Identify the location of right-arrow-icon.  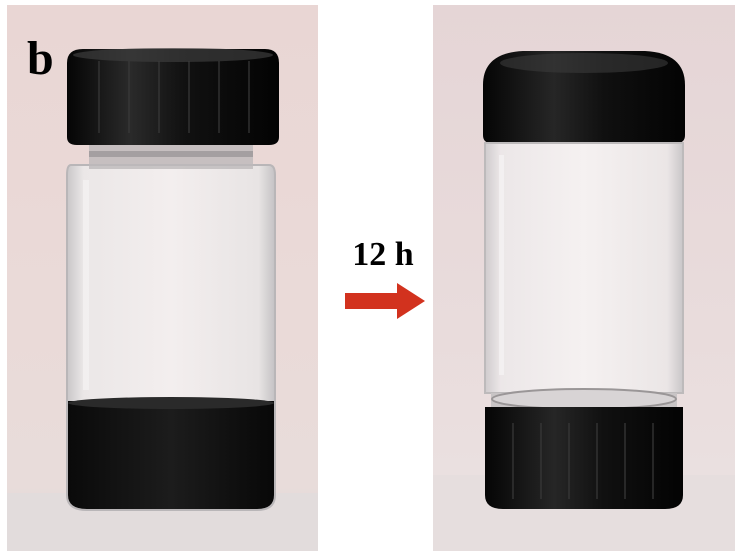
(385, 301).